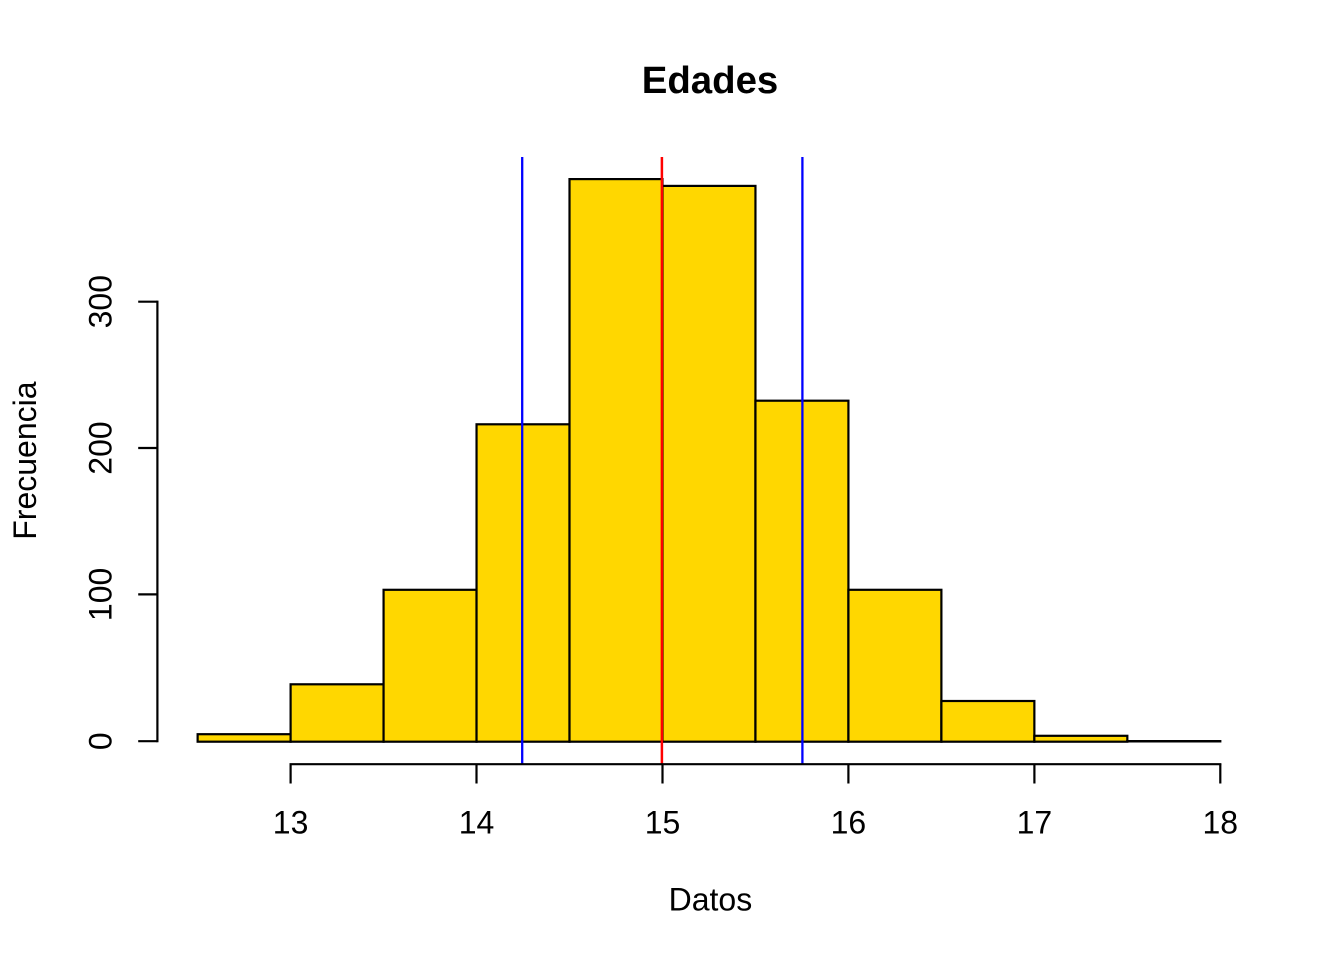  What do you see at coordinates (100, 594) in the screenshot?
I see `svg-text: 100` at bounding box center [100, 594].